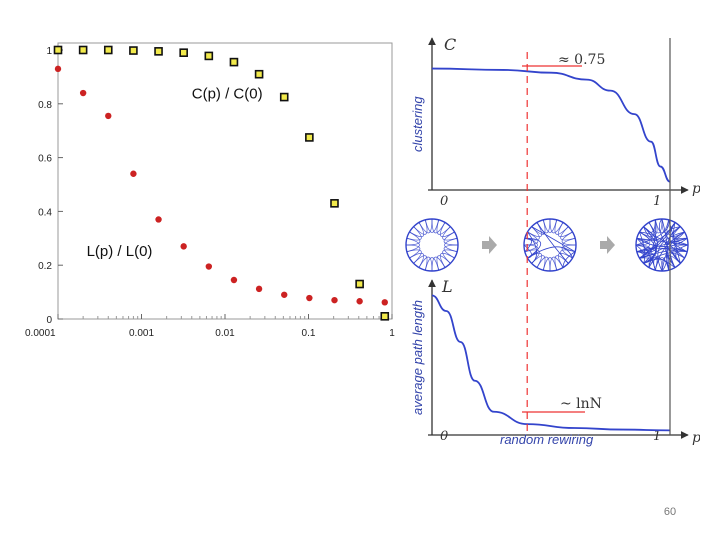 This screenshot has height=540, width=720. Describe the element at coordinates (670, 512) in the screenshot. I see `page-number: 60` at that location.